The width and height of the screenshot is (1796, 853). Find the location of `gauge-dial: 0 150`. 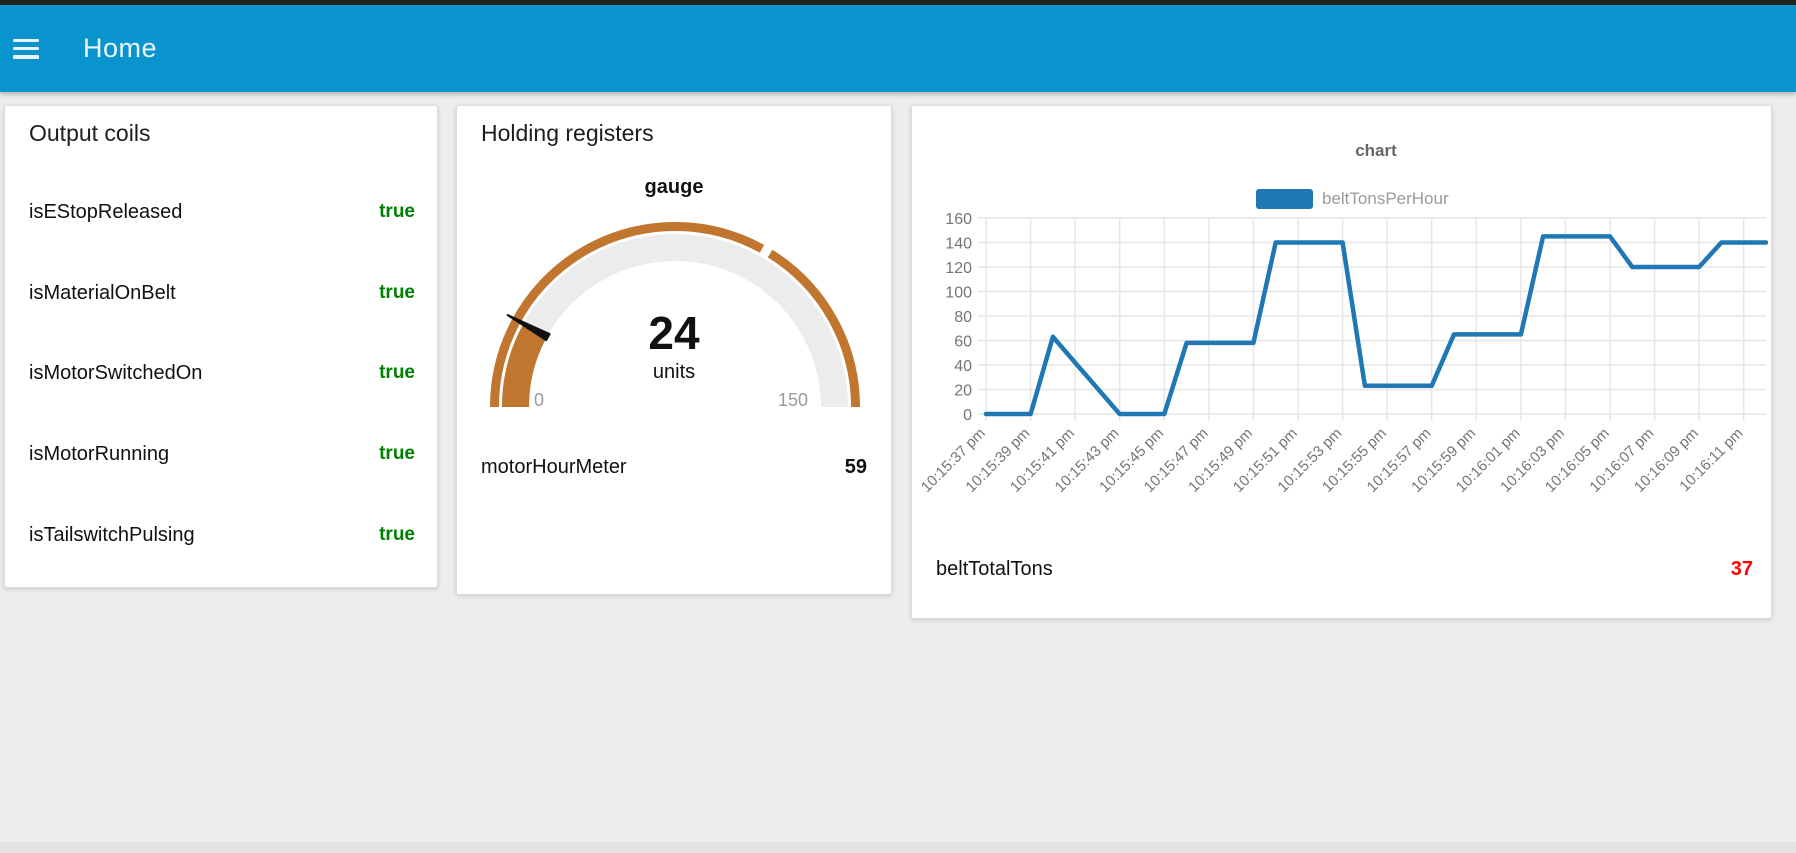

gauge-dial: 0 150 is located at coordinates (675, 315).